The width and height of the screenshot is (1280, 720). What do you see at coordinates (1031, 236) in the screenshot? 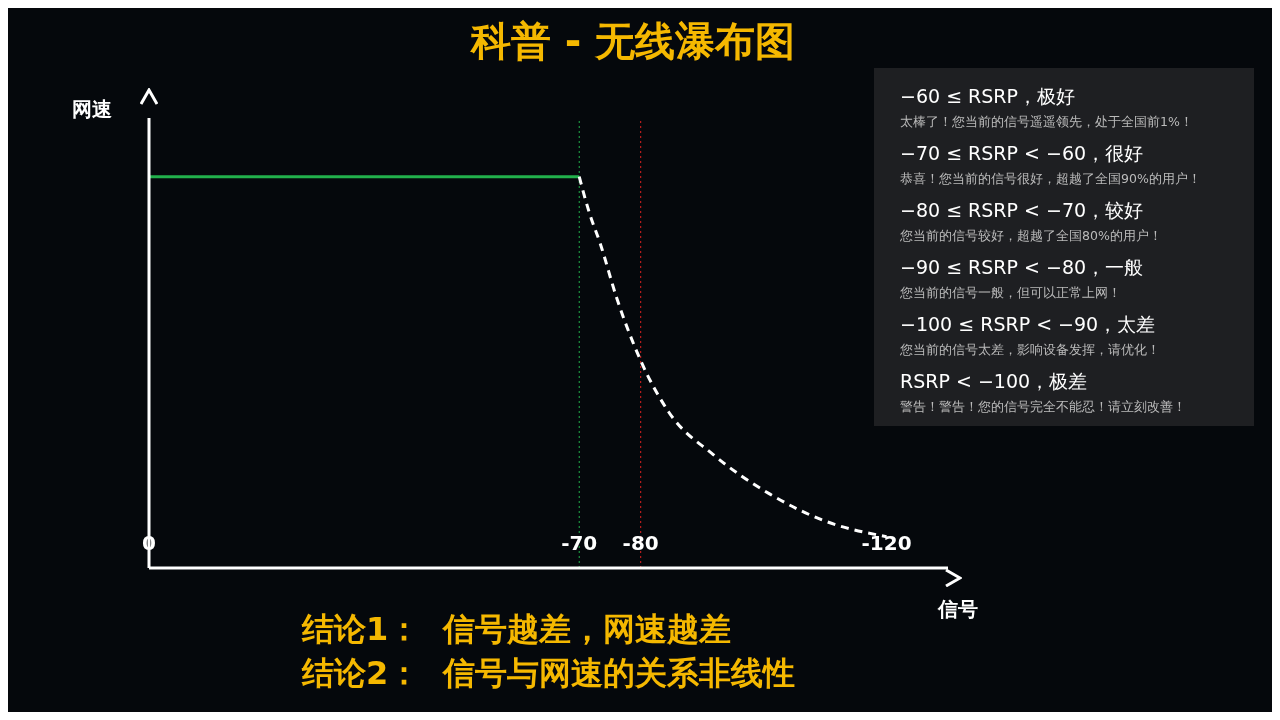
I see `annotation: 您当前的信号较好，超越了全国80%的用户！` at bounding box center [1031, 236].